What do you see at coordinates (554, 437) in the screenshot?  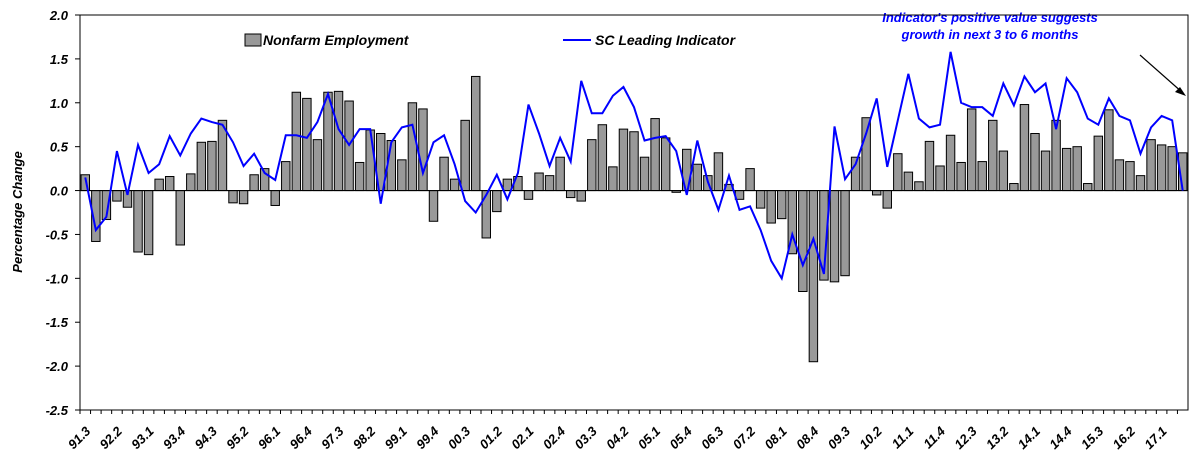 I see `x-tick-label: 02.4` at bounding box center [554, 437].